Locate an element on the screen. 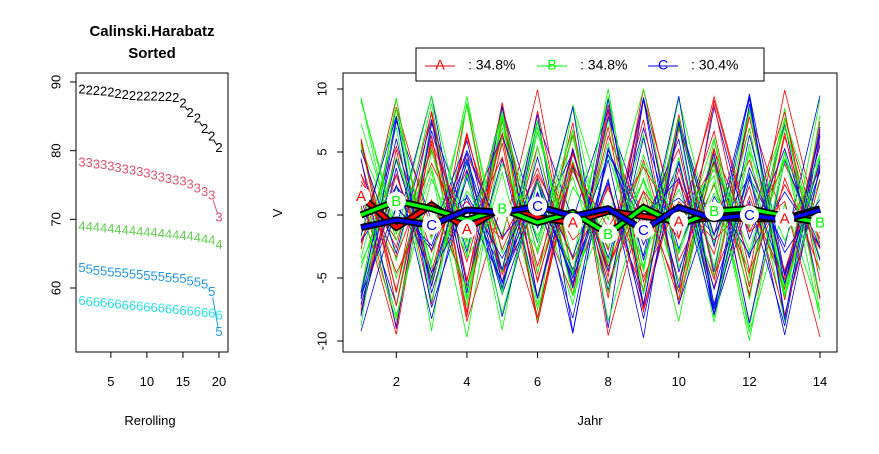 The image size is (879, 454). left-x-tick-label: 15 is located at coordinates (183, 381).